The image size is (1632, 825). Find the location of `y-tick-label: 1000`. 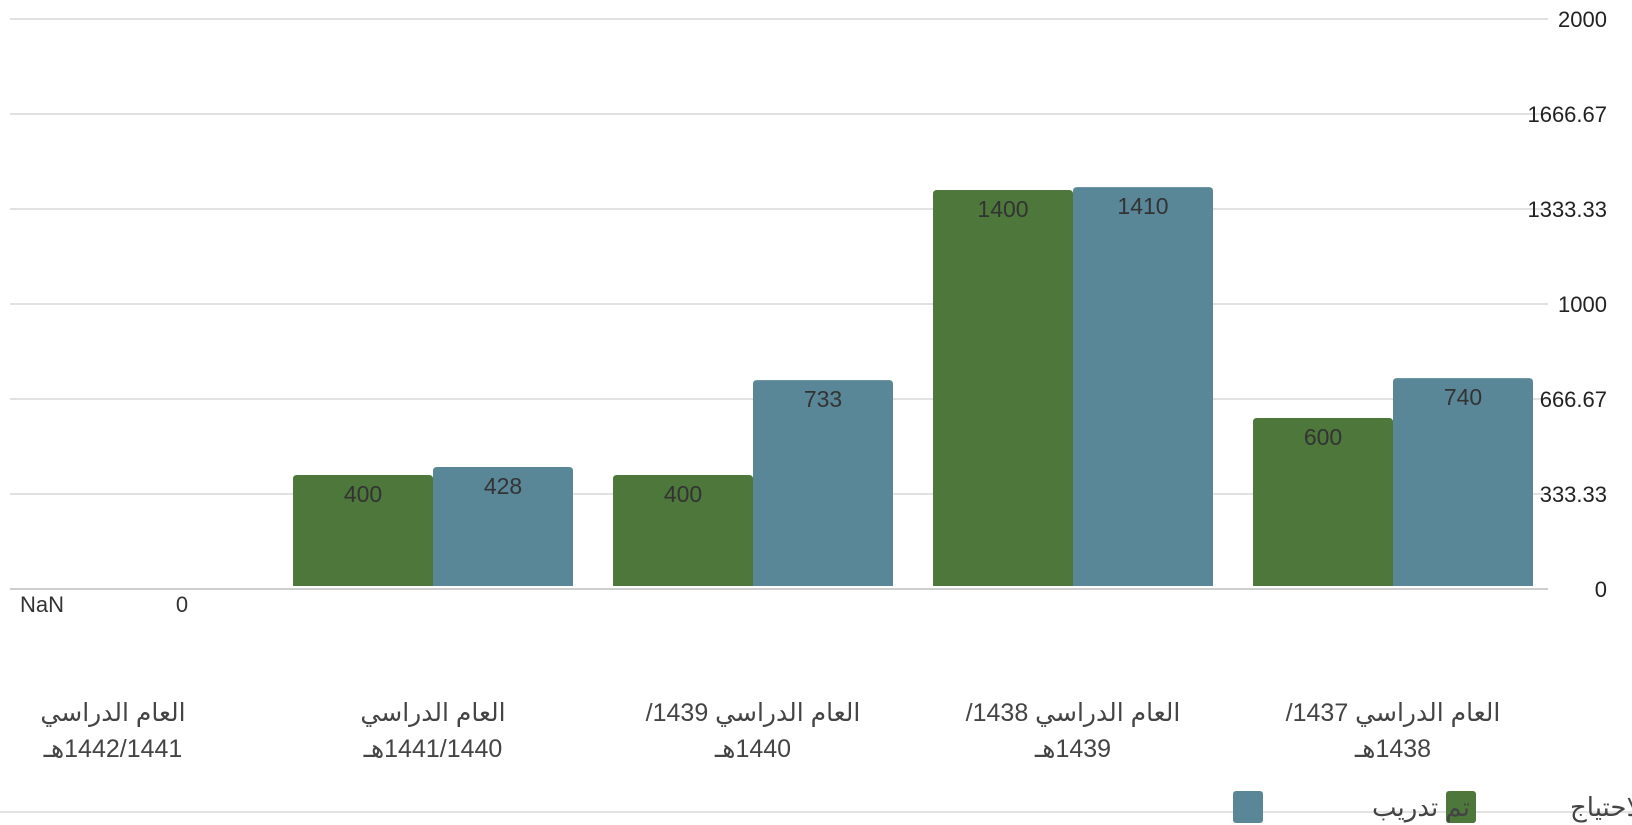

y-tick-label: 1000 is located at coordinates (1582, 304).